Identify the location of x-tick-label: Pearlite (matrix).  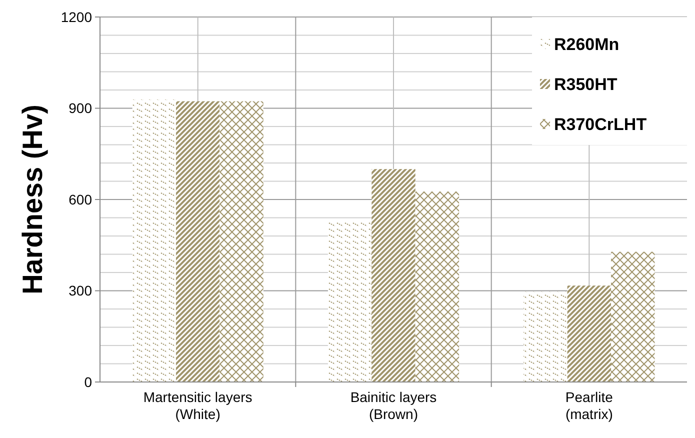
(589, 405).